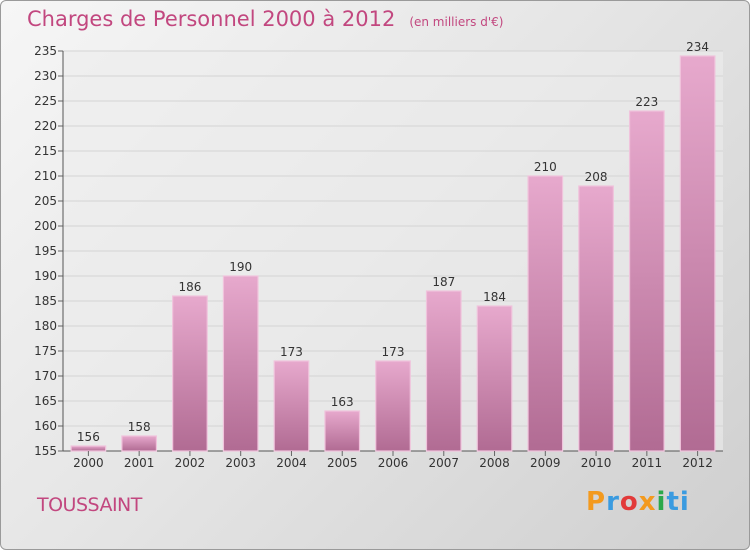  What do you see at coordinates (342, 463) in the screenshot?
I see `x-tick-label: 2005` at bounding box center [342, 463].